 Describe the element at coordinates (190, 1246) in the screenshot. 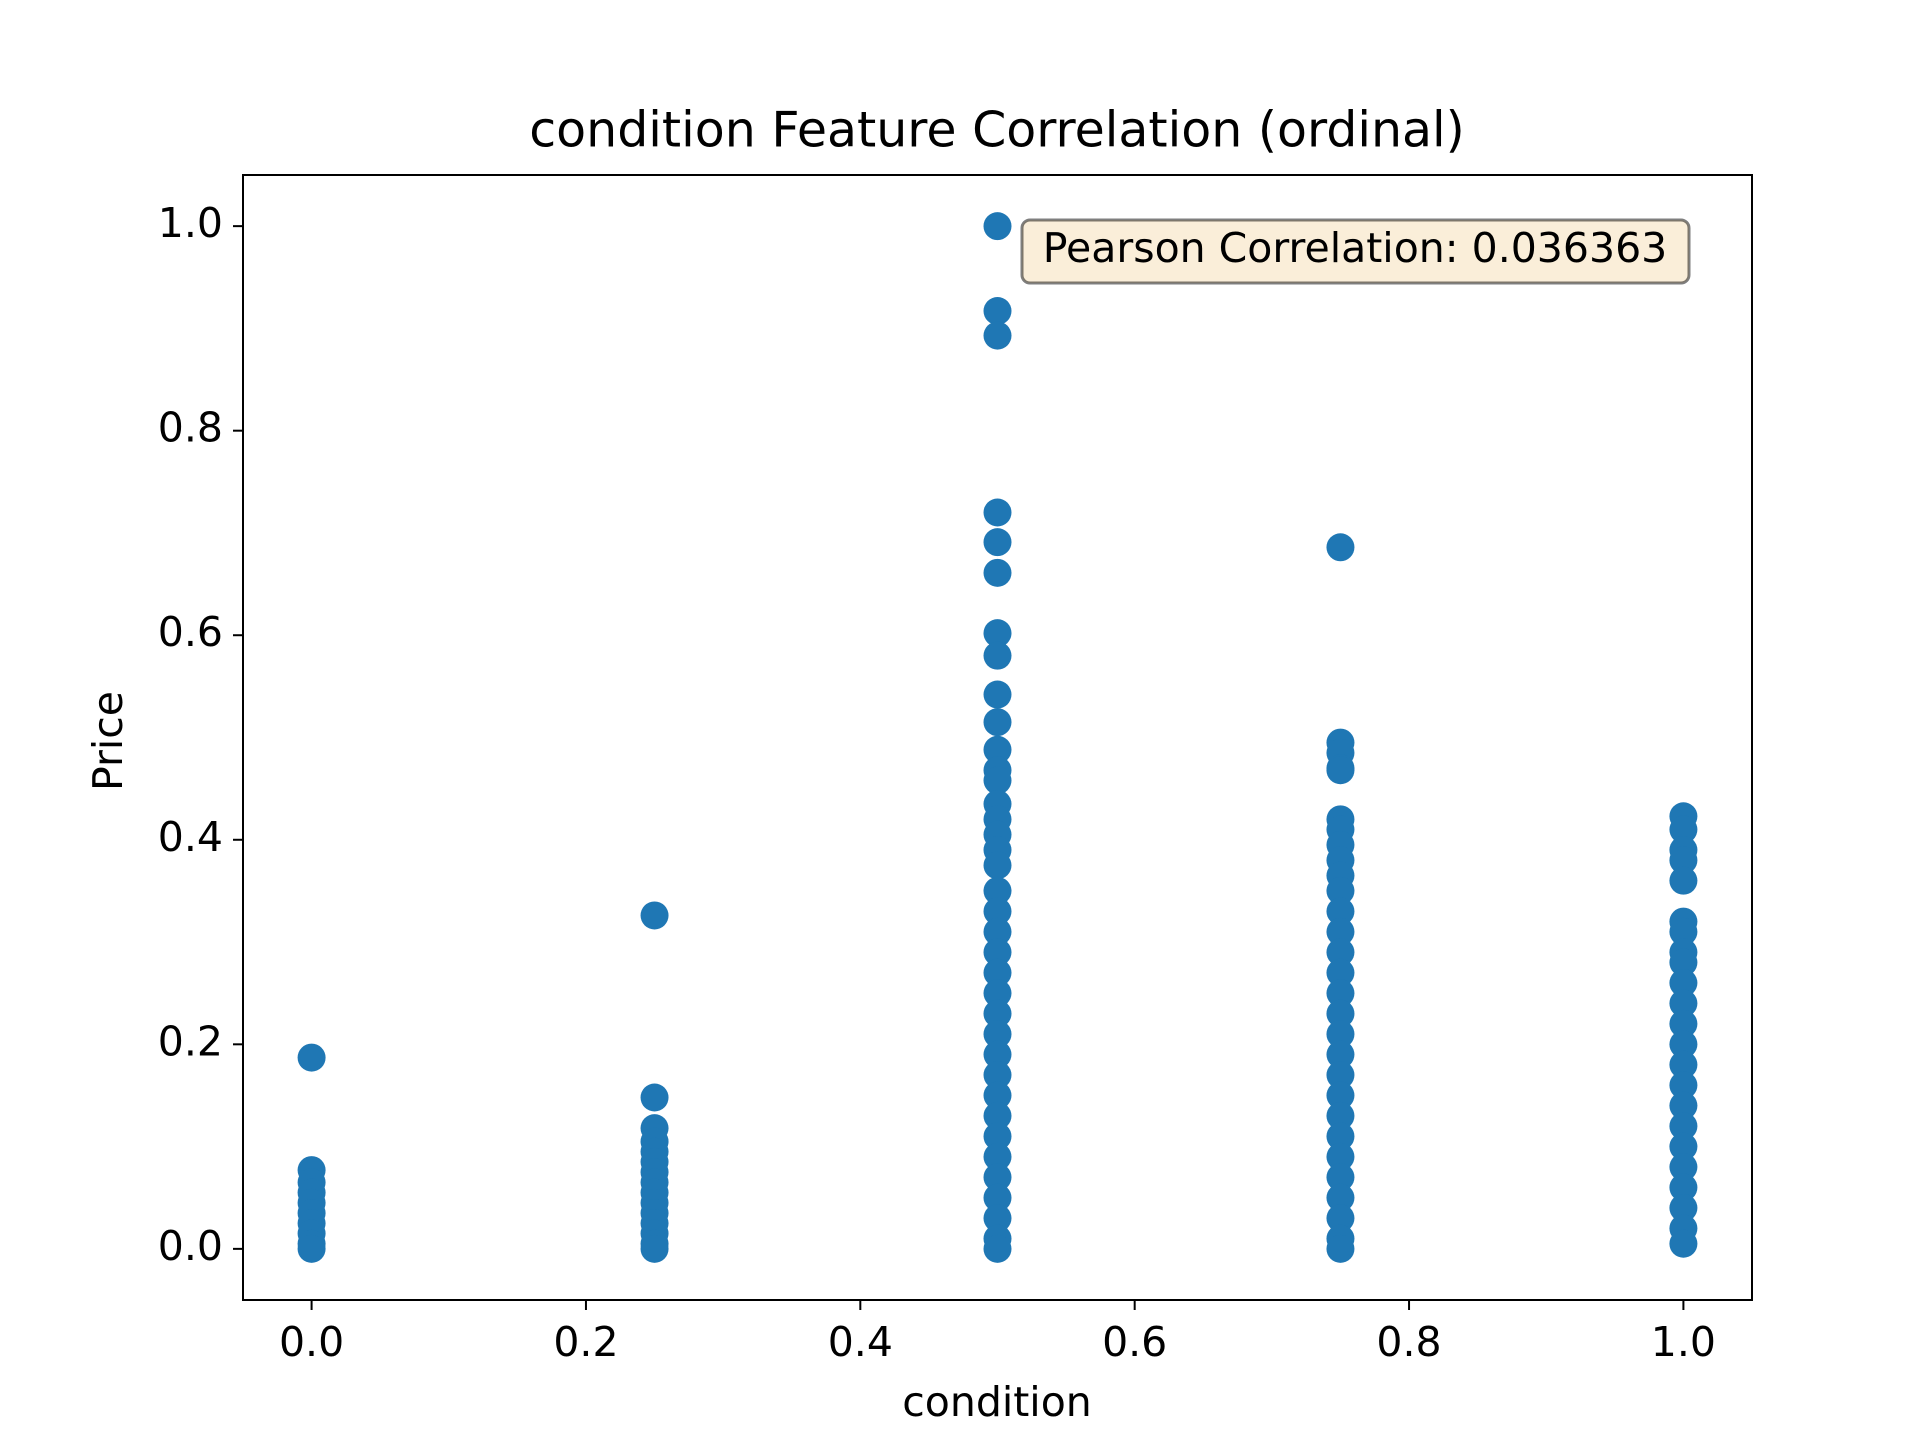

I see `y-tick-label: 0.0` at that location.